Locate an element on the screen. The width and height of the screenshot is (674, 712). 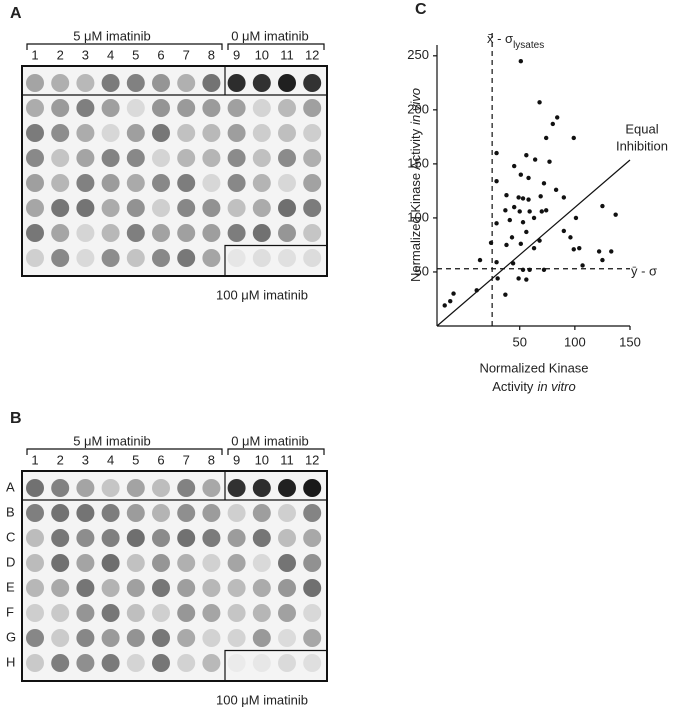
annotation-sub: lysates is located at coordinates (528, 45).